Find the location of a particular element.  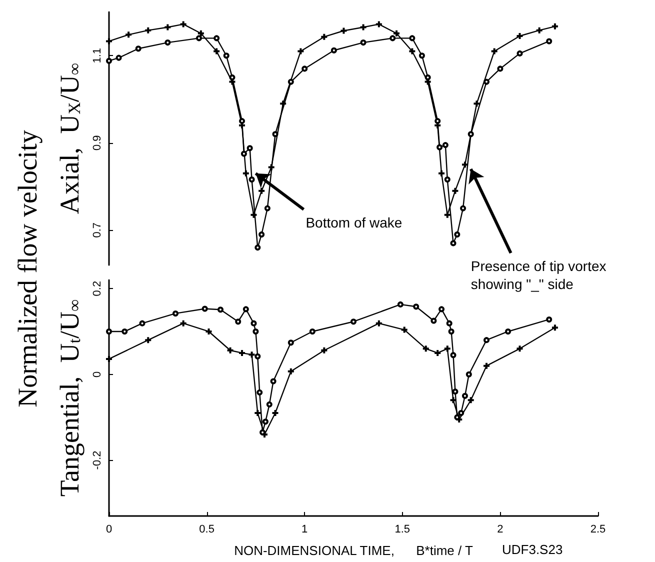

y-tick-label: 0.7 is located at coordinates (98, 230).